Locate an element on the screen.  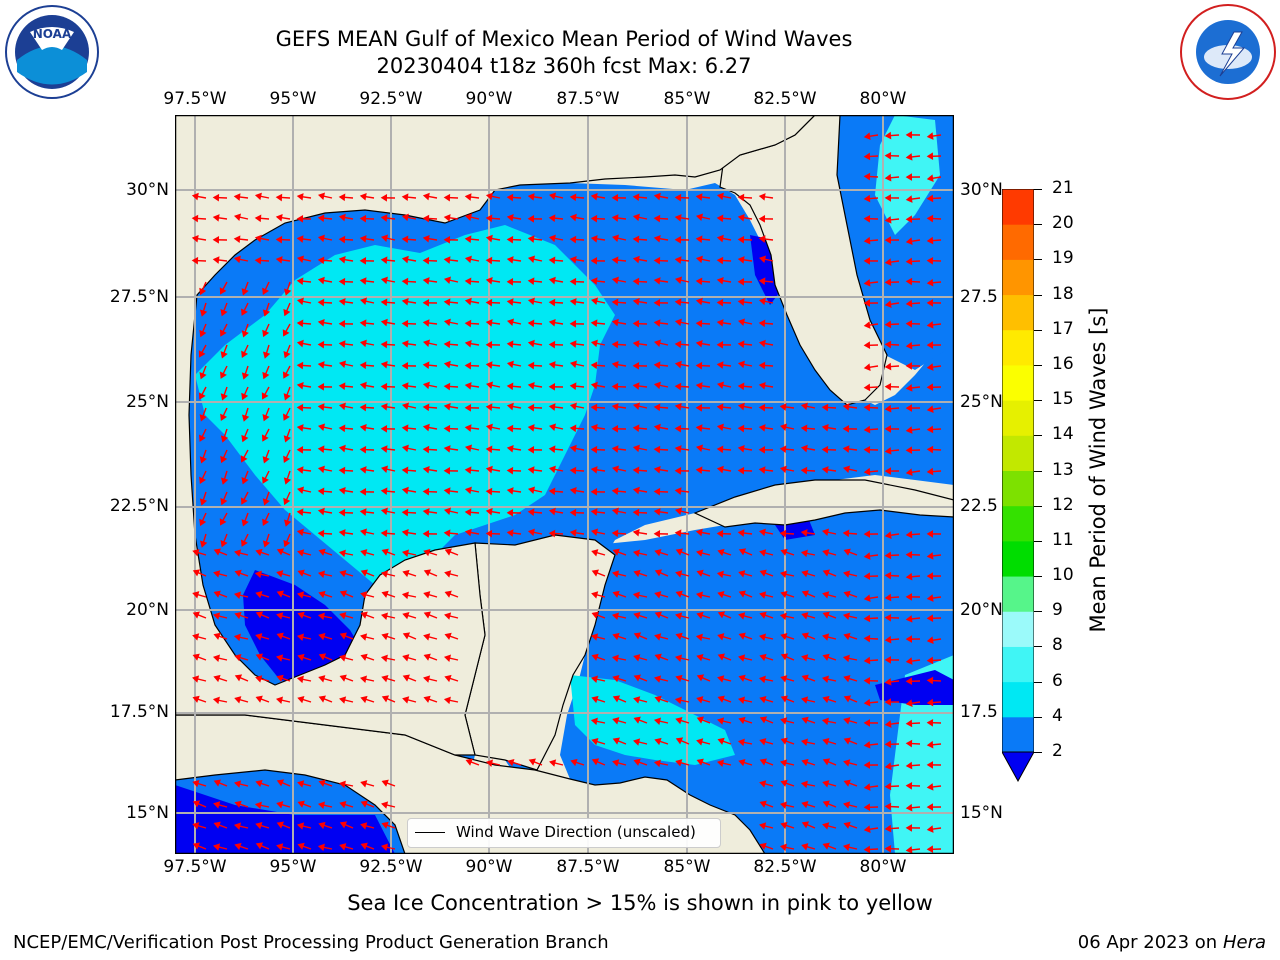
colorbar-segment is located at coordinates (1018, 382).